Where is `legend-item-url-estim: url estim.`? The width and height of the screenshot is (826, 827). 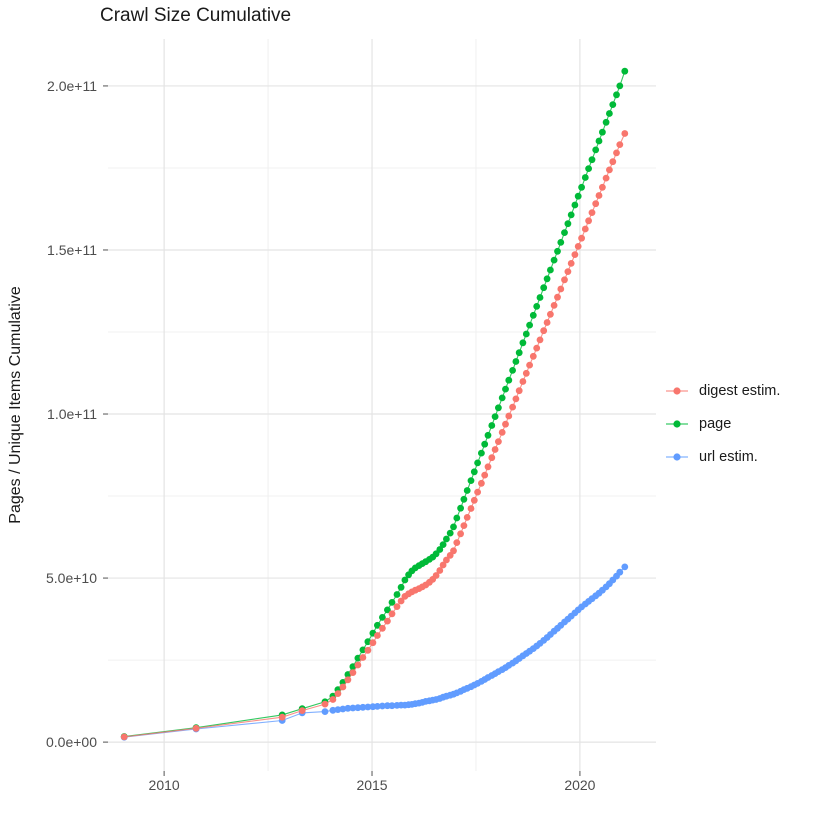
legend-item-url-estim: url estim. is located at coordinates (722, 456).